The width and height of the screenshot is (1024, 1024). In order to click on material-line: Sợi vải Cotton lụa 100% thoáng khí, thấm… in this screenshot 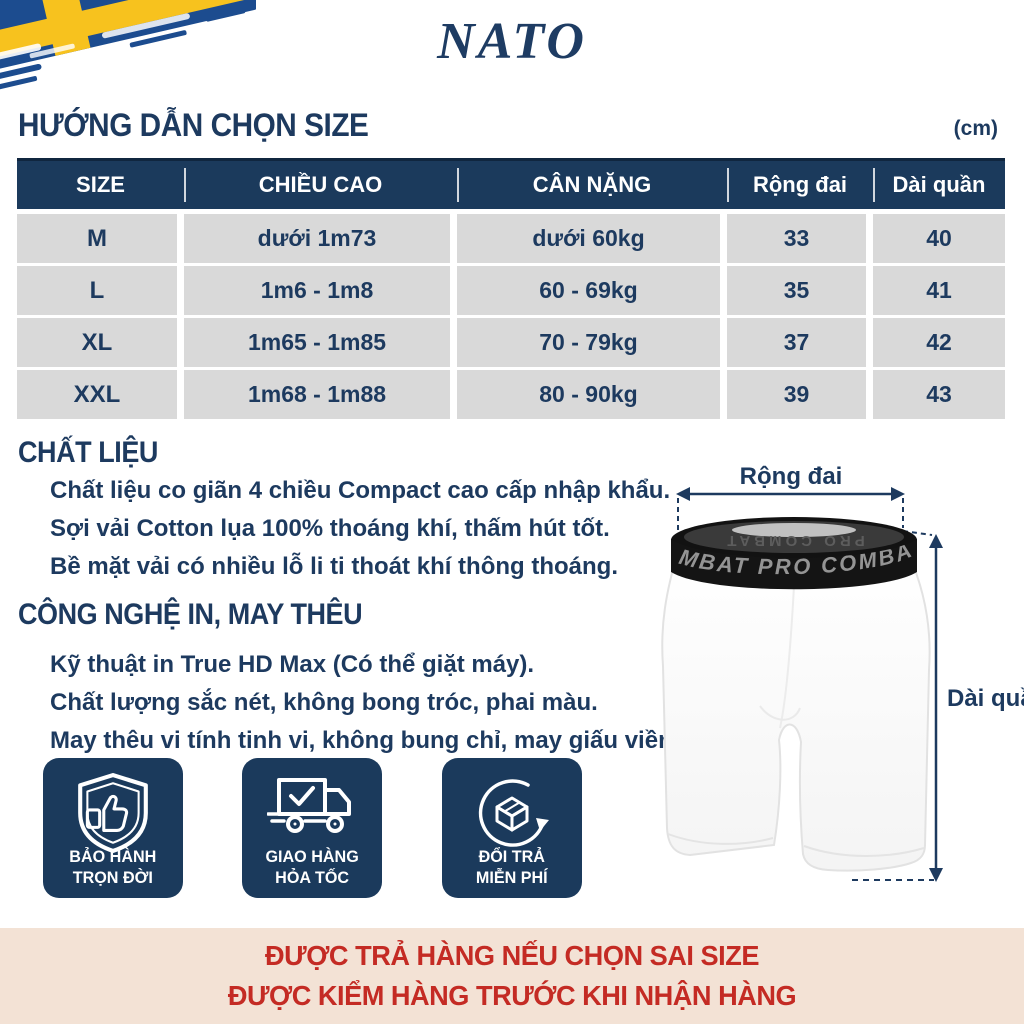, I will do `click(330, 528)`.